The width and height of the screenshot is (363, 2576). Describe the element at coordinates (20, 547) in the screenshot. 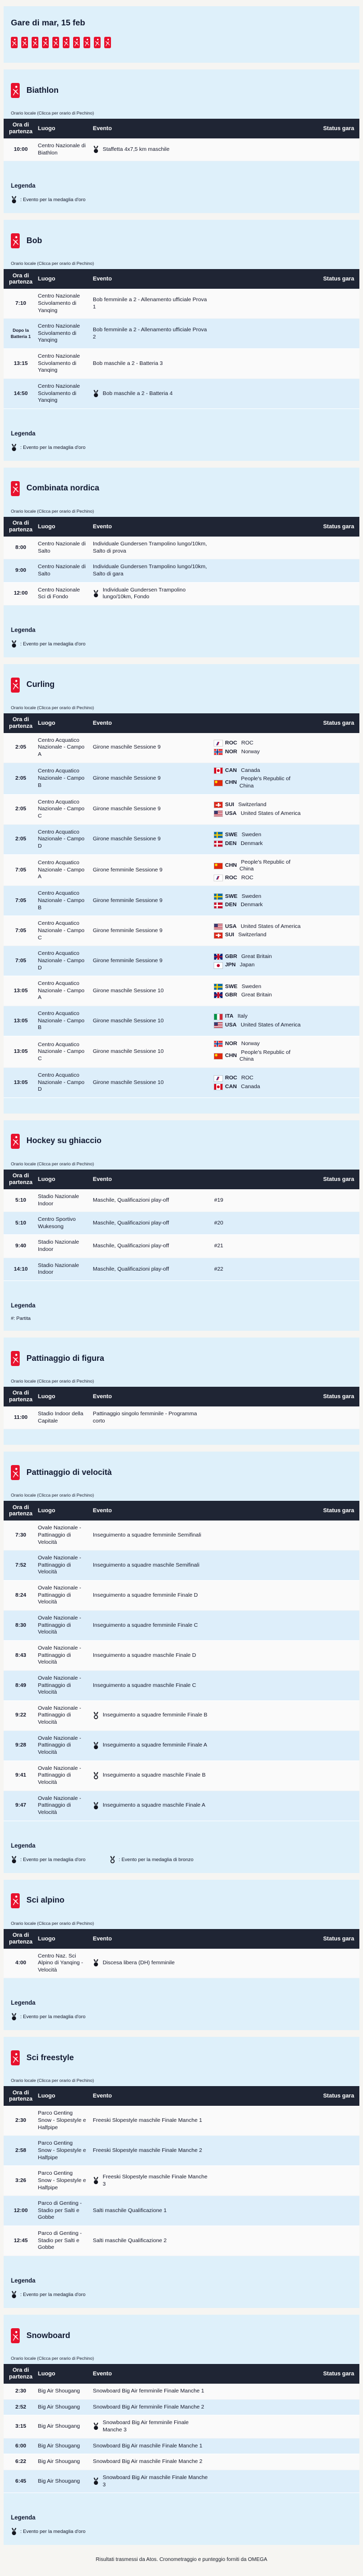

I see `start-time: 8:00` at that location.